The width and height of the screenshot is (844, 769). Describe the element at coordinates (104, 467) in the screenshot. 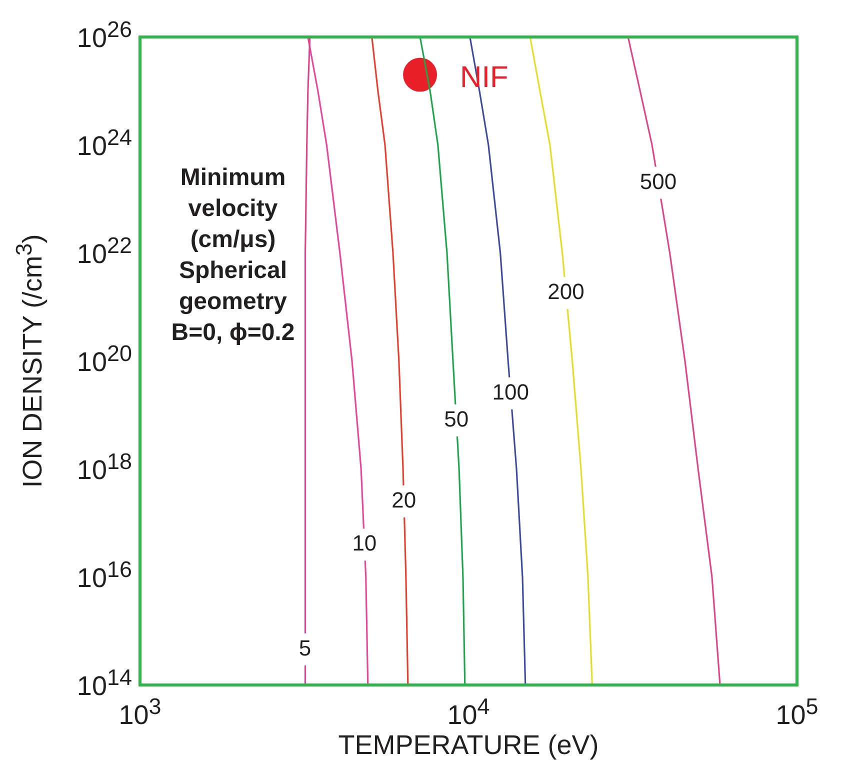

I see `y-tick-label: 10$^{18}$` at that location.